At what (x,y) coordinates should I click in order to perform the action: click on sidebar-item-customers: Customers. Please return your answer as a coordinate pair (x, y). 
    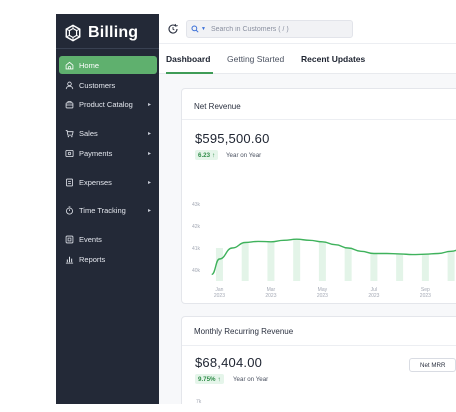
    Looking at the image, I should click on (108, 85).